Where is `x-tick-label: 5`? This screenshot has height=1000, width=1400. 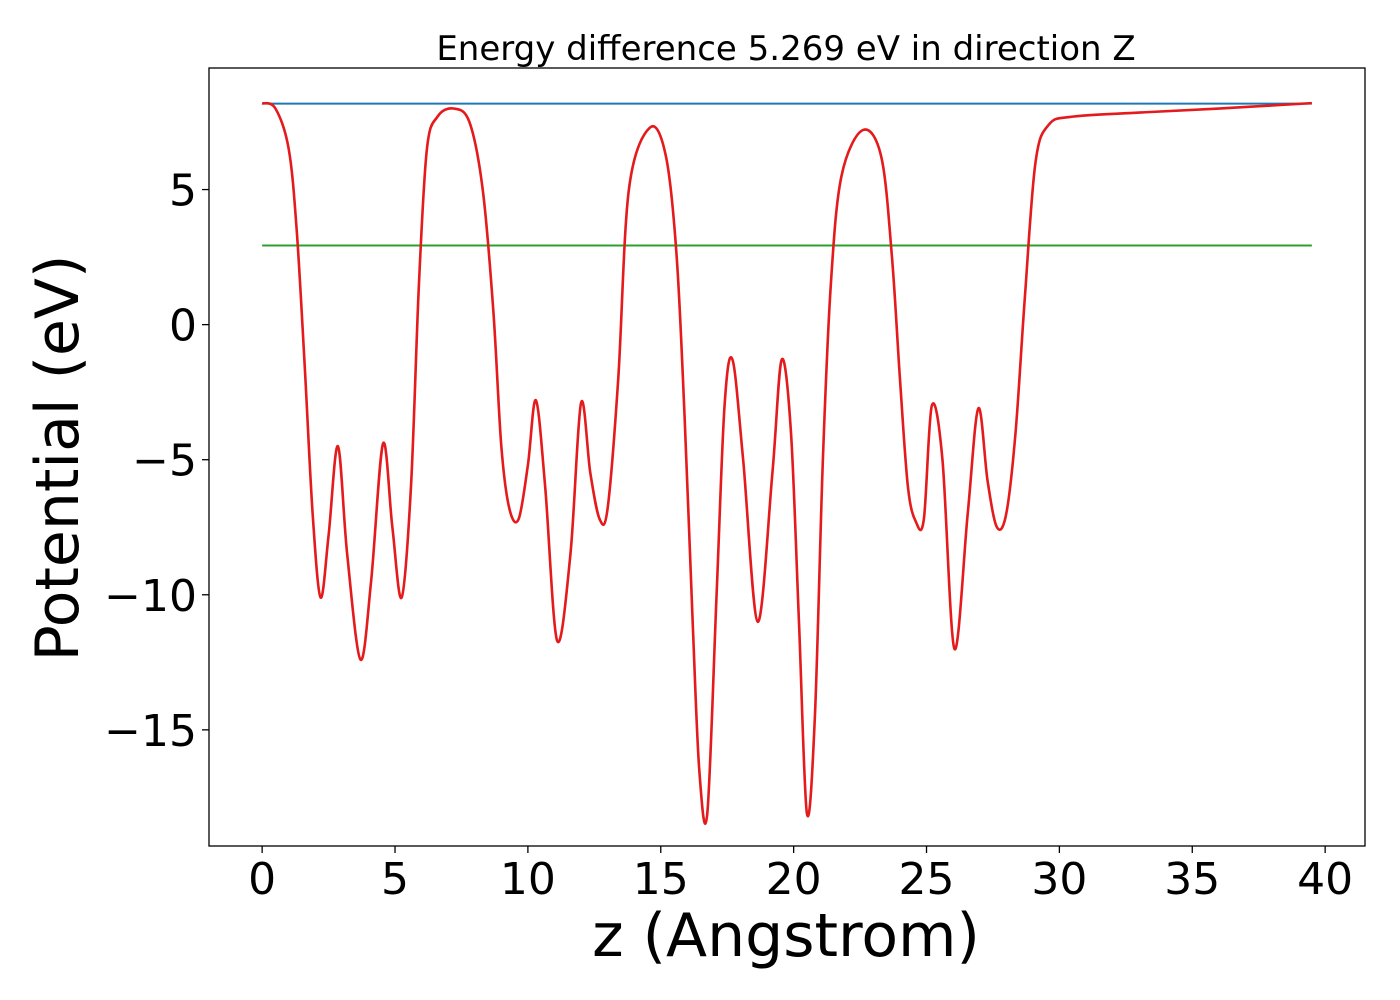 x-tick-label: 5 is located at coordinates (395, 879).